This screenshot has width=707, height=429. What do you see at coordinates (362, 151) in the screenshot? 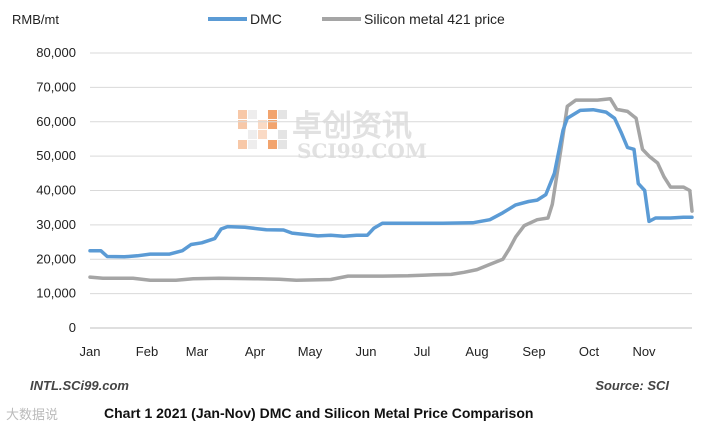
I see `watermark-latin-text: SCI99.COM` at bounding box center [362, 151].